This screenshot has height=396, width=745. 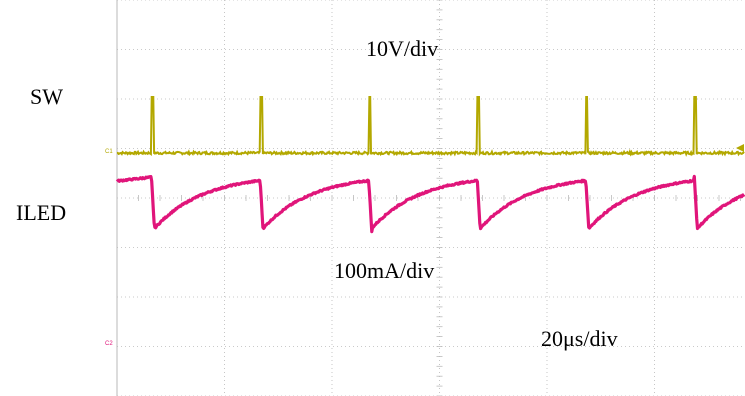 What do you see at coordinates (430, 126) in the screenshot?
I see `sw-trace` at bounding box center [430, 126].